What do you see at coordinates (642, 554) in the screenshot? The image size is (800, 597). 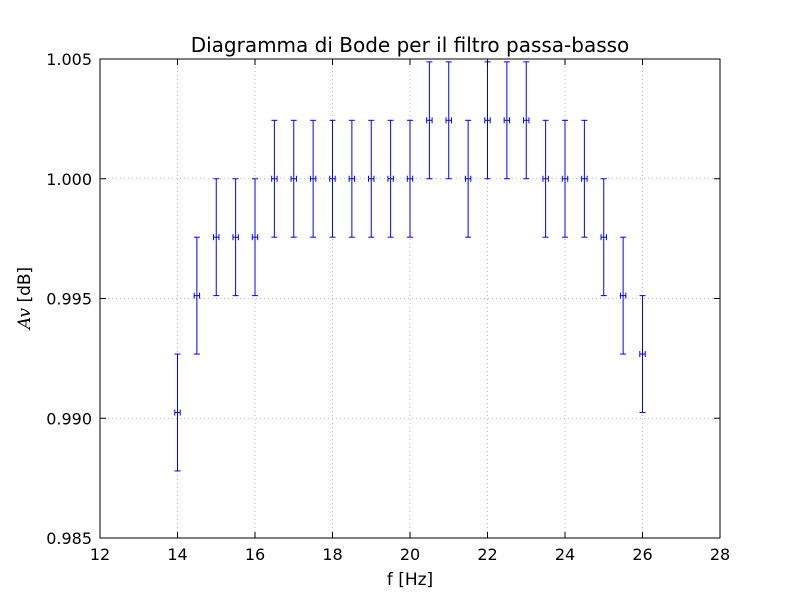 I see `x-tick-label: 26` at bounding box center [642, 554].